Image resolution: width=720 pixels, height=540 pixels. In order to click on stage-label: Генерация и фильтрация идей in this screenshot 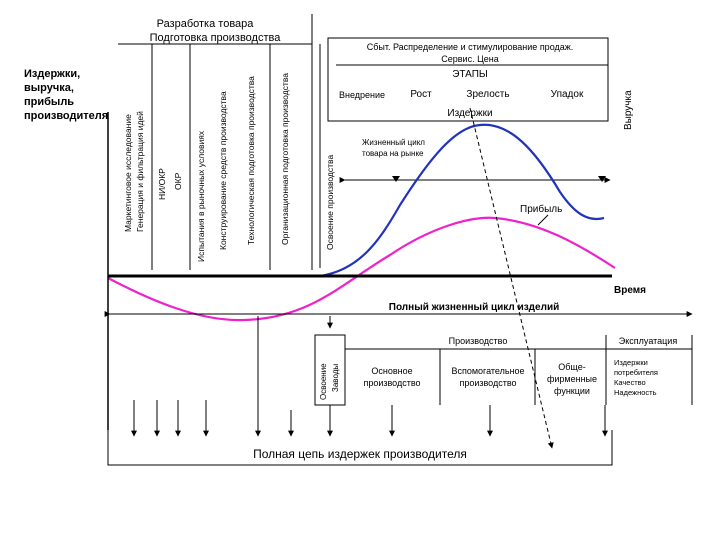, I will do `click(140, 171)`.